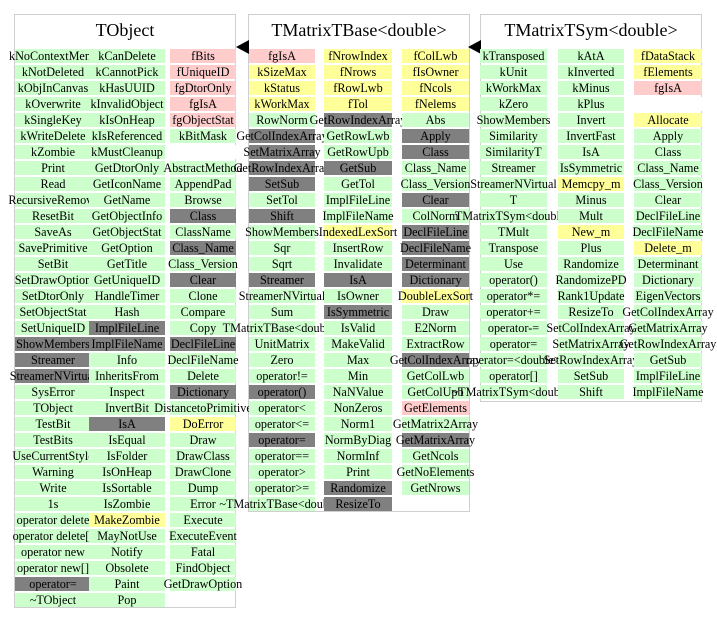  I want to click on class-member: TMatrixTBase<double>, so click(282, 328).